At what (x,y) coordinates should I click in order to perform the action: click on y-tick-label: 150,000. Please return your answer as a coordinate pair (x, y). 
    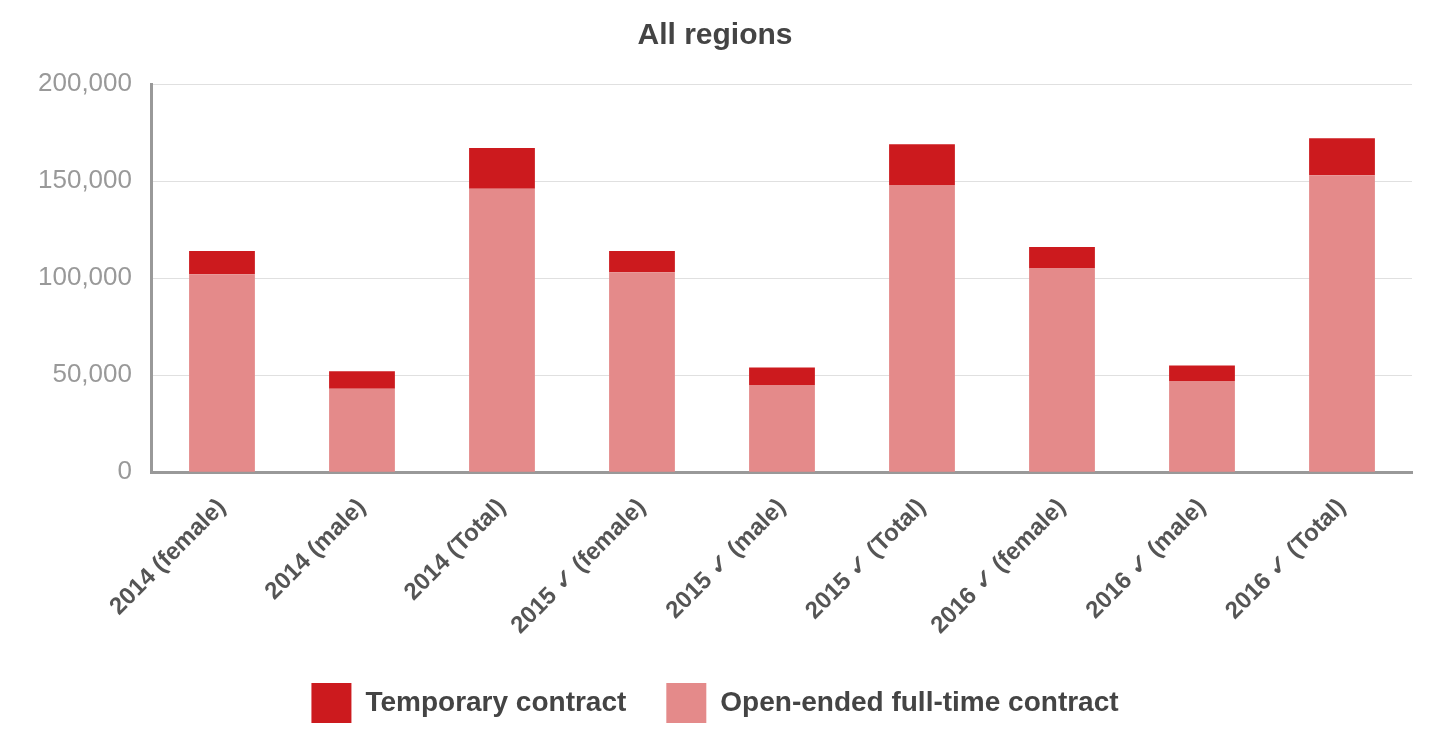
    Looking at the image, I should click on (85, 179).